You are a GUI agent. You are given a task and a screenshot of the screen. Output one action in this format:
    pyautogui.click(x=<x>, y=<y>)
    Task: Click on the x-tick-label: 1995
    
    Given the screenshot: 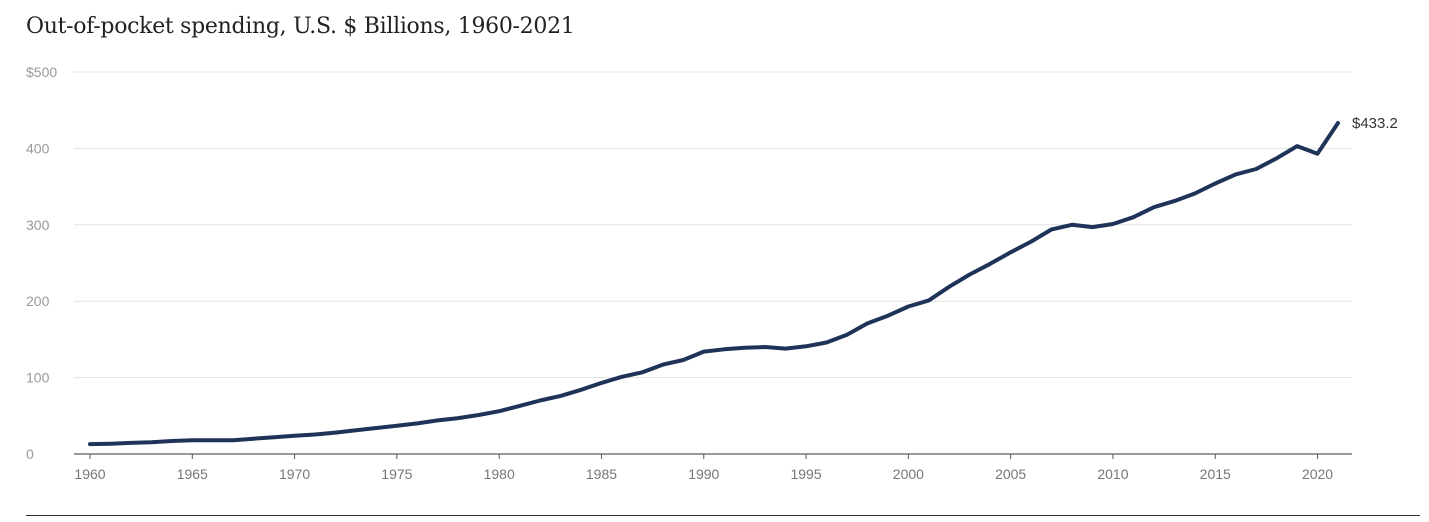 What is the action you would take?
    pyautogui.click(x=805, y=474)
    